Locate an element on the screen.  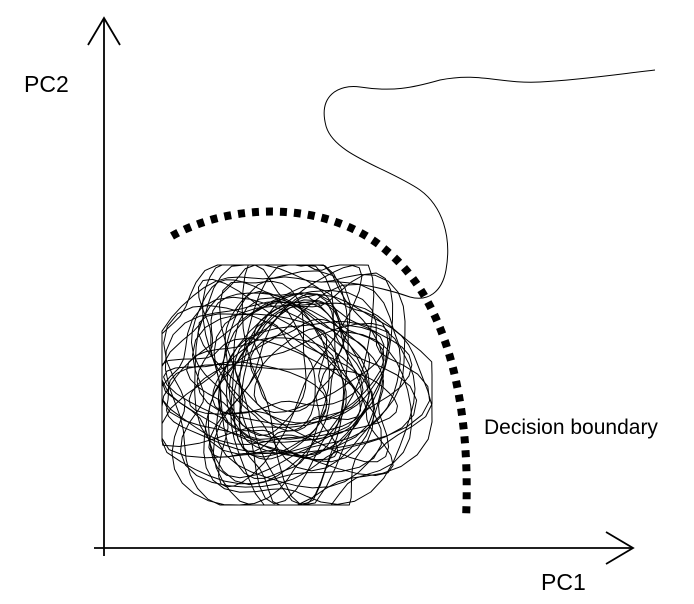
decision-boundary-label: Decision boundary is located at coordinates (571, 427).